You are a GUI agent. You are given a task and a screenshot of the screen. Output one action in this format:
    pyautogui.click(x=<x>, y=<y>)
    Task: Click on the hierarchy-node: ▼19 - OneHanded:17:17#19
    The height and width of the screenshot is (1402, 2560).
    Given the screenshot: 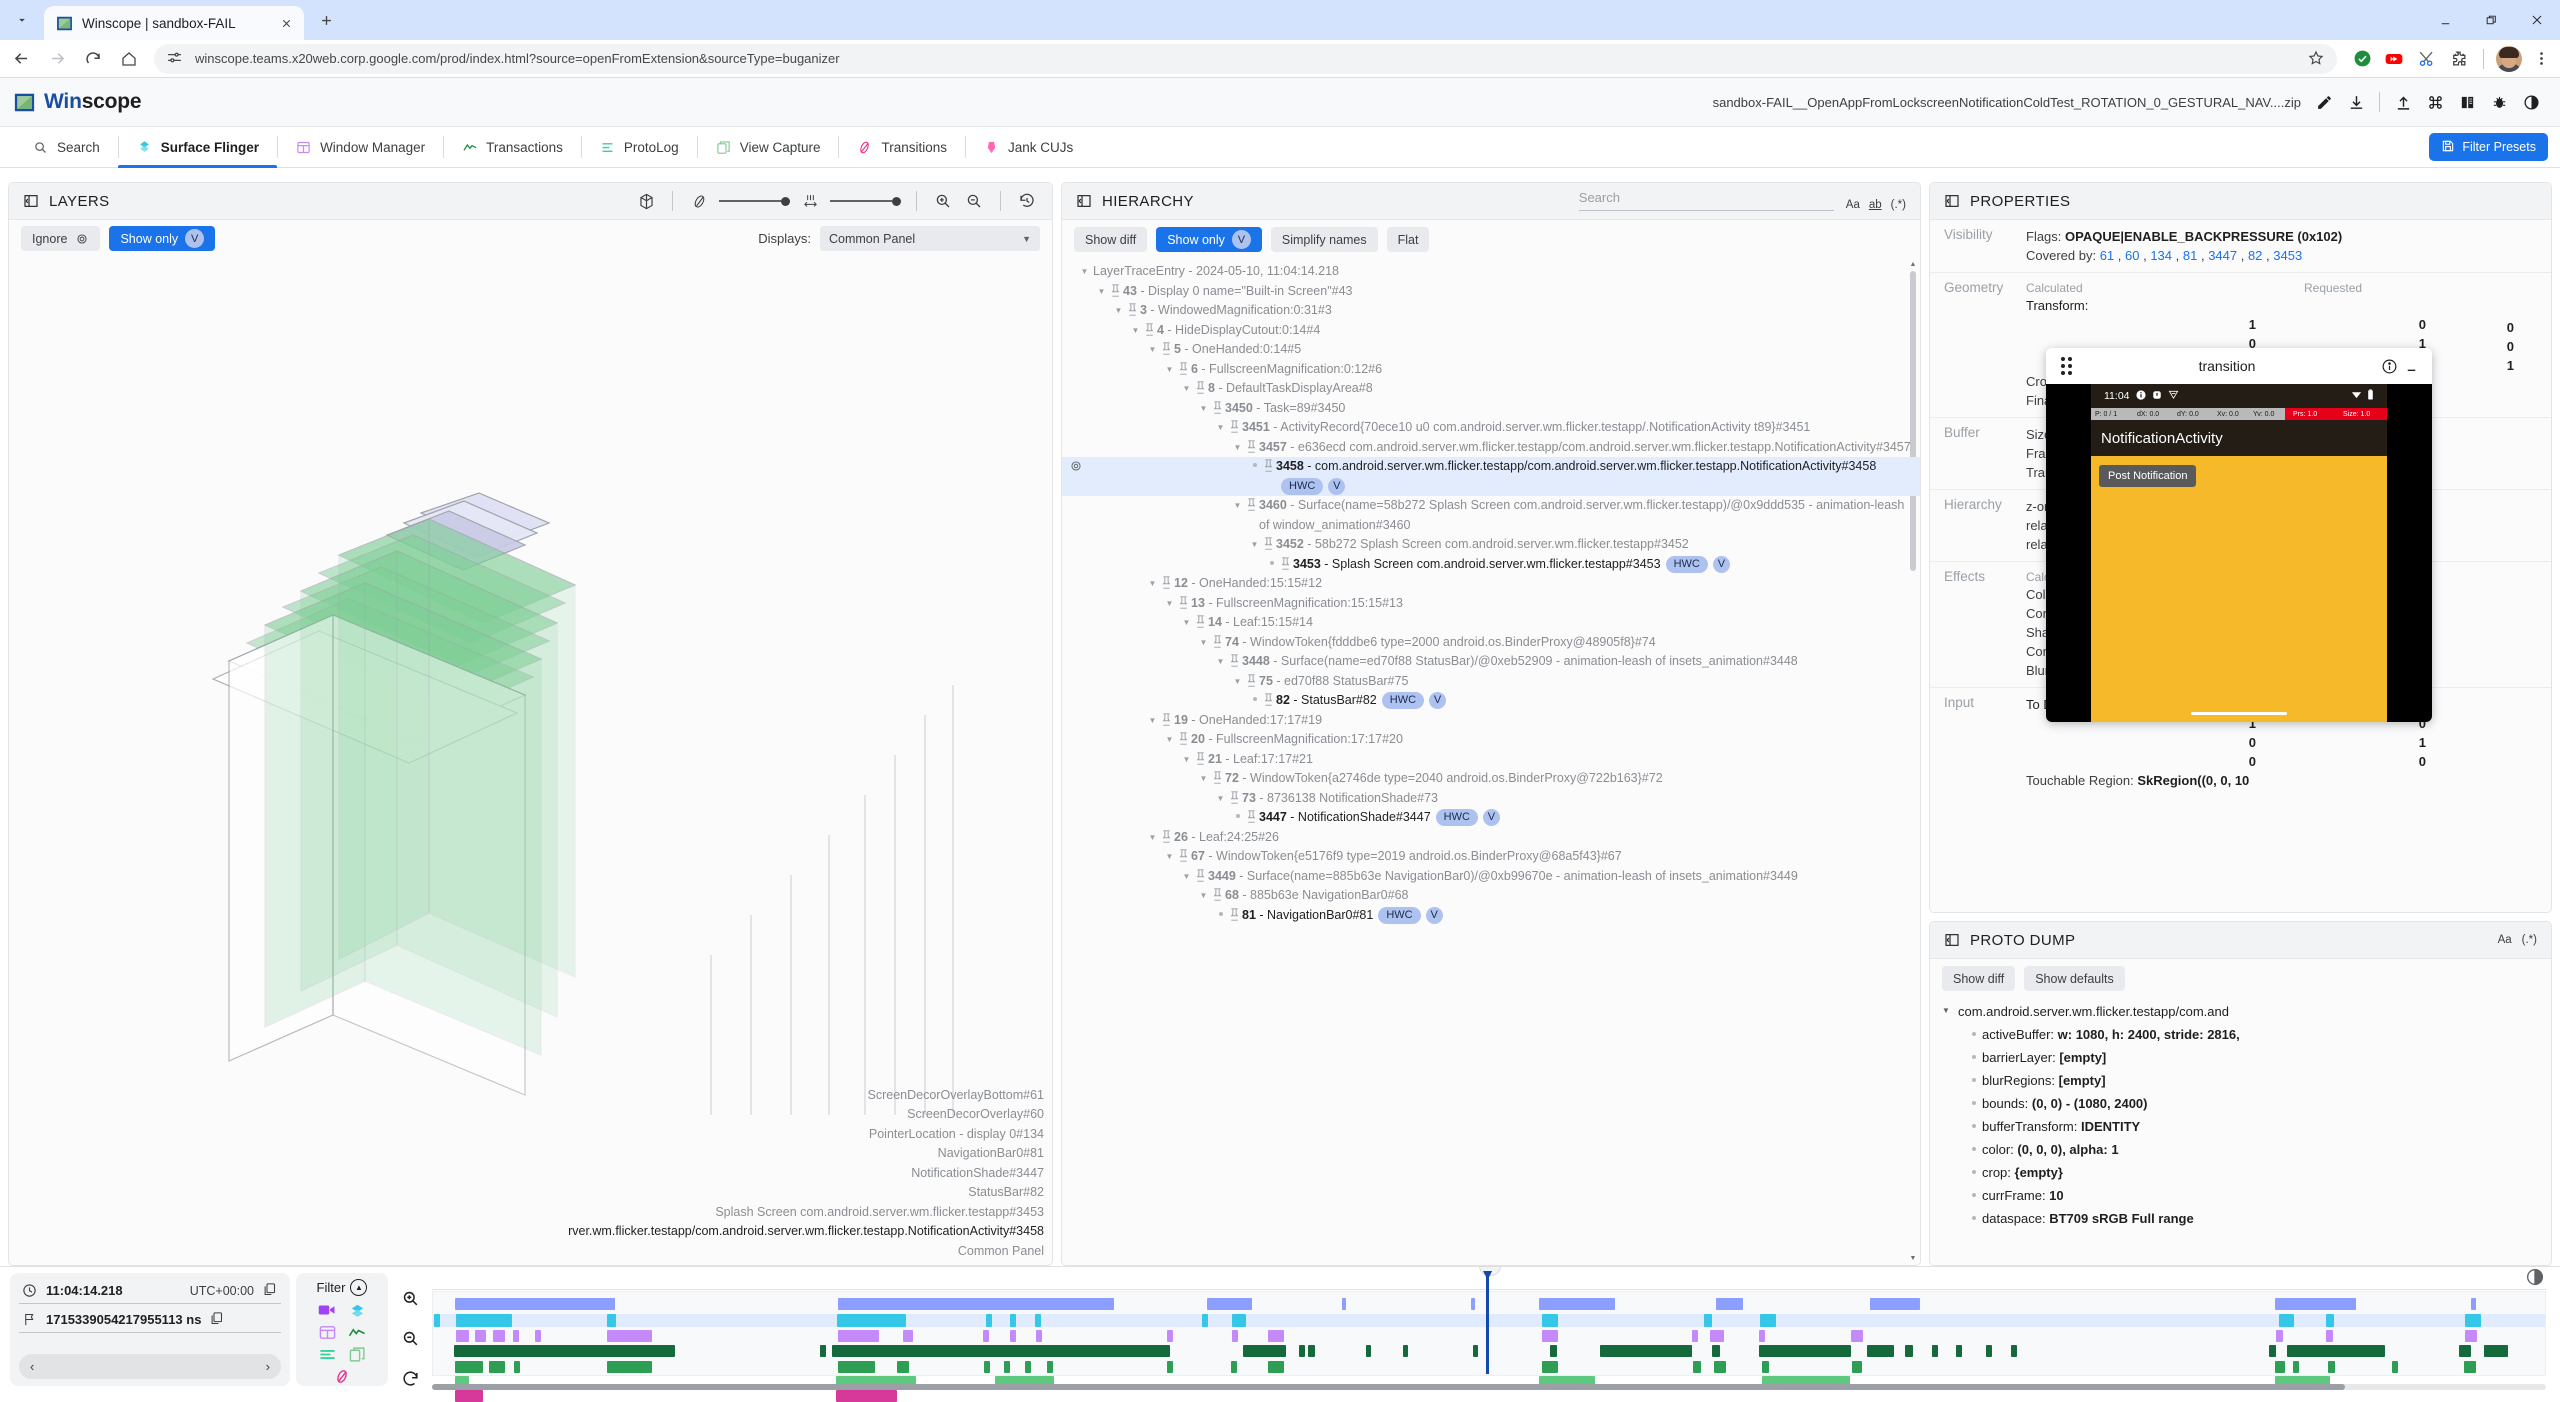 What is the action you would take?
    pyautogui.click(x=1491, y=721)
    